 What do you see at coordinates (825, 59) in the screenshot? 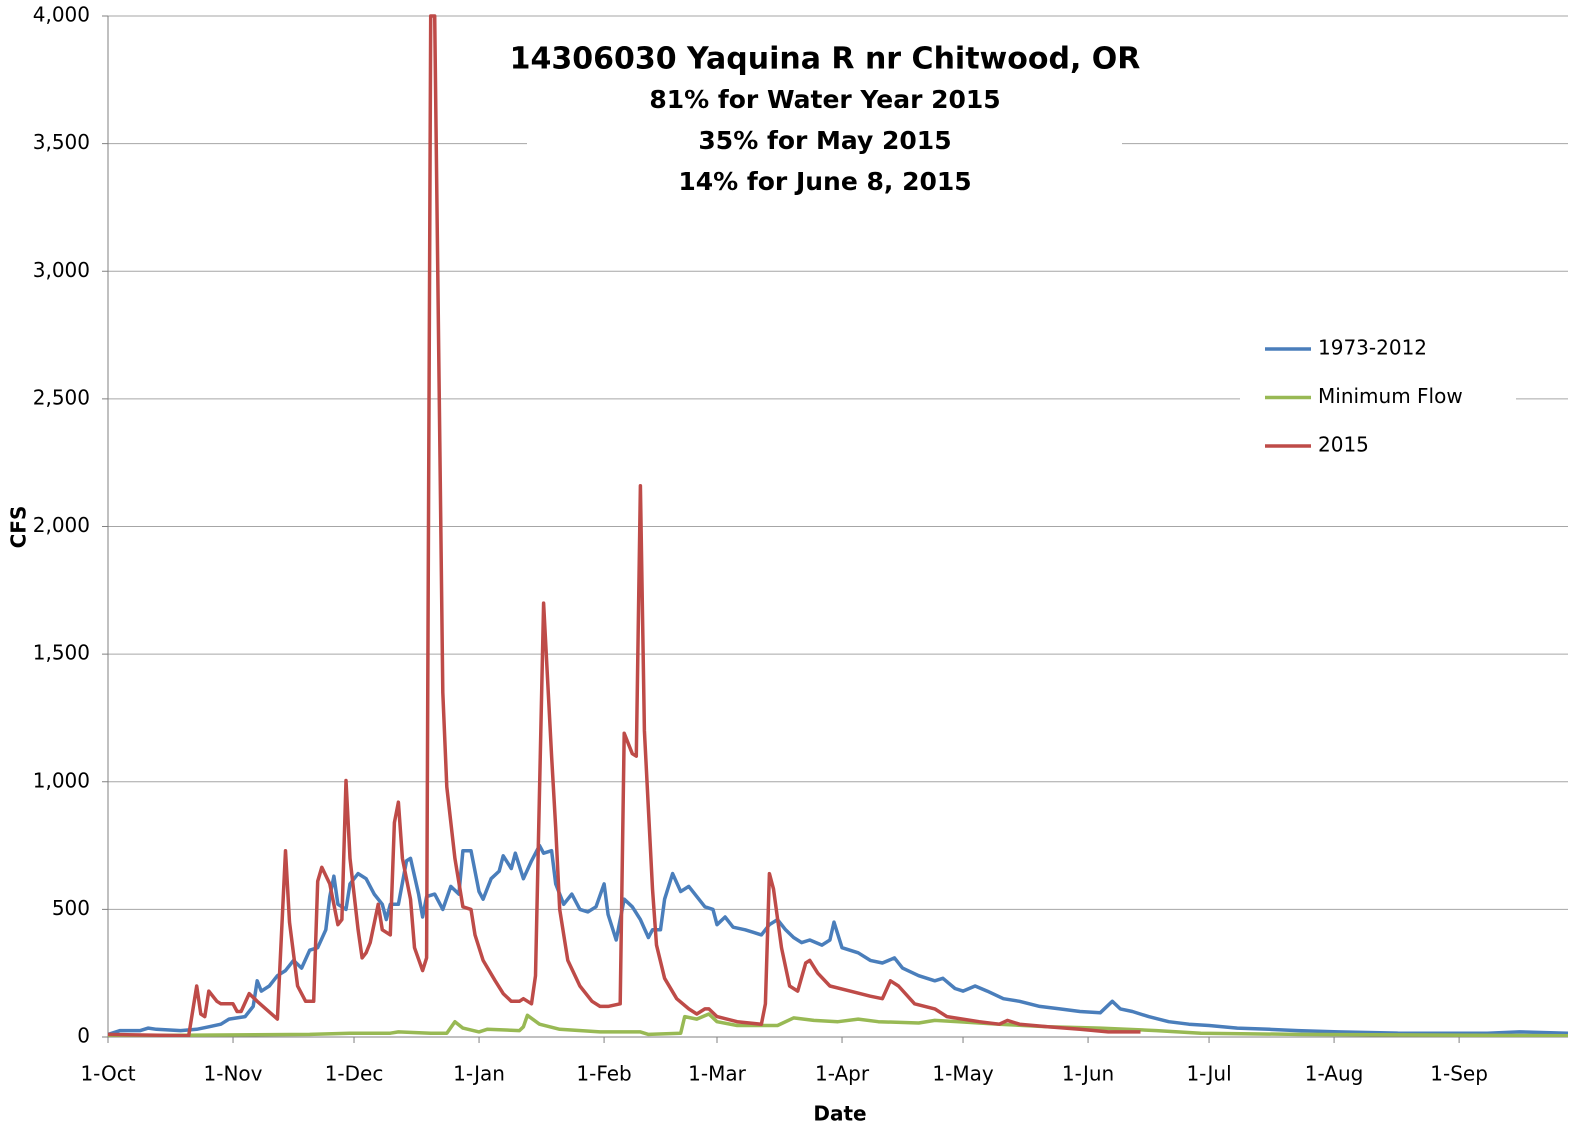
I see `chart-title: 14306030 Yaquina R nr Chitwood, OR` at bounding box center [825, 59].